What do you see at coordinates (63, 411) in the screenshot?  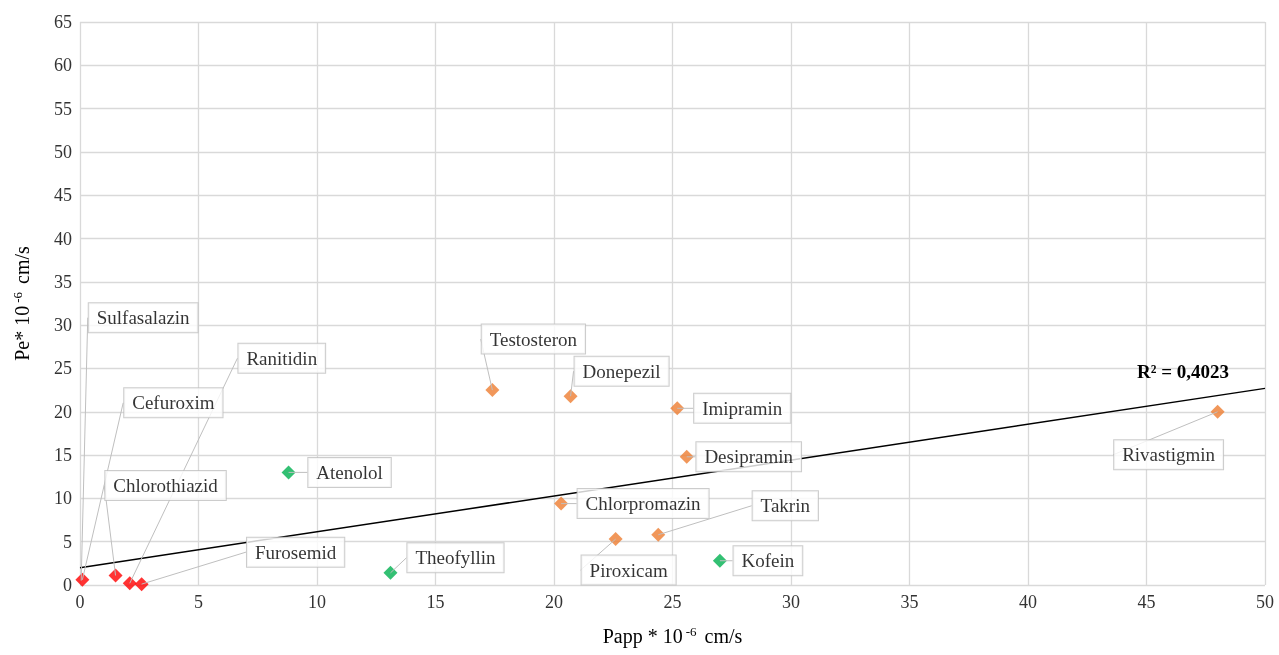 I see `y-tick-label: 20` at bounding box center [63, 411].